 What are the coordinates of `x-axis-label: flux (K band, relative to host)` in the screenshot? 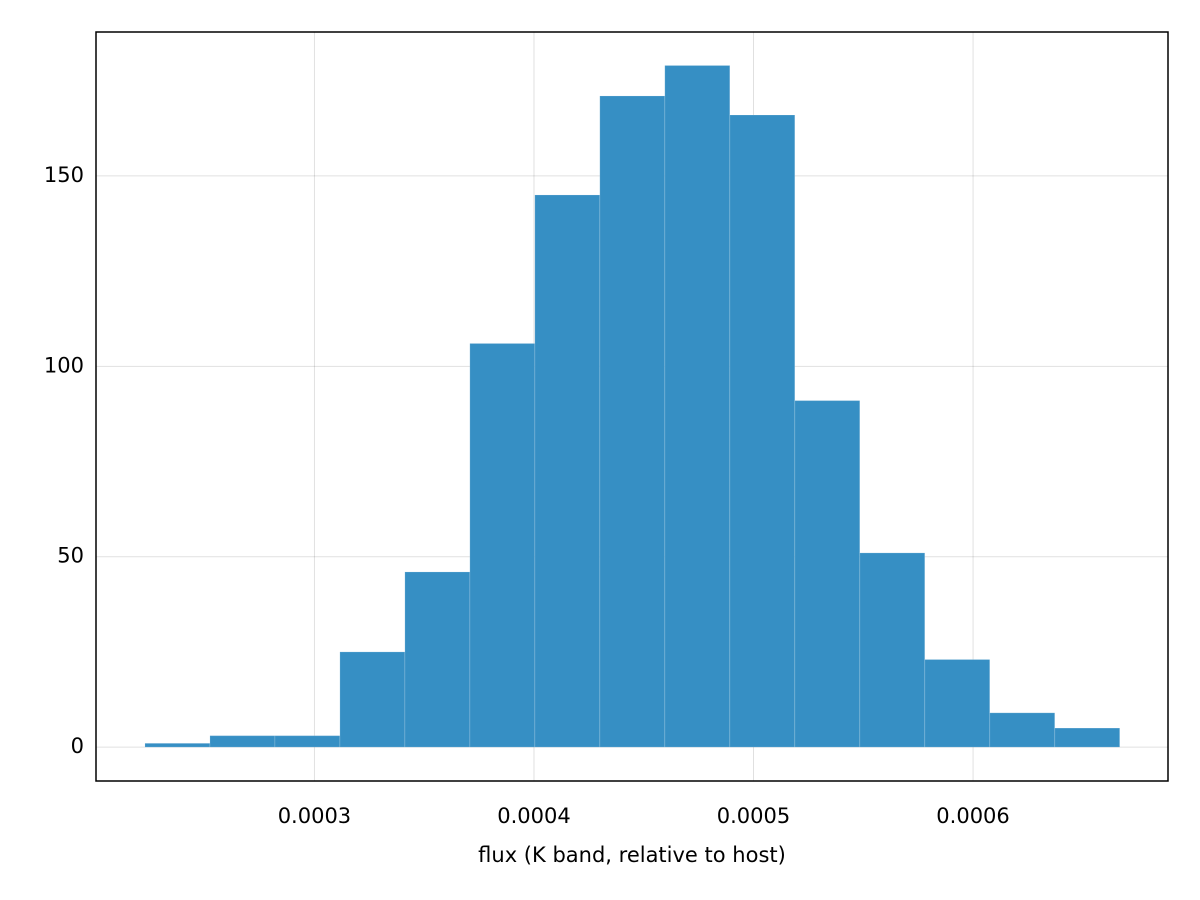 It's located at (632, 855).